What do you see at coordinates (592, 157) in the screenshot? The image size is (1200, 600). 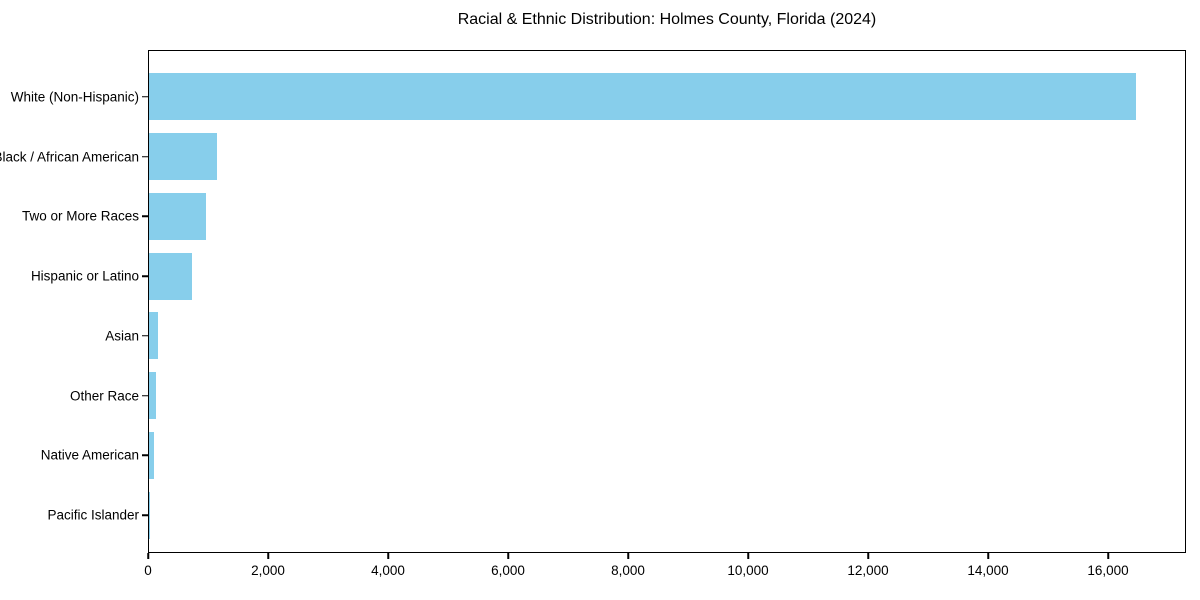 I see `bar-row: Black / African American` at bounding box center [592, 157].